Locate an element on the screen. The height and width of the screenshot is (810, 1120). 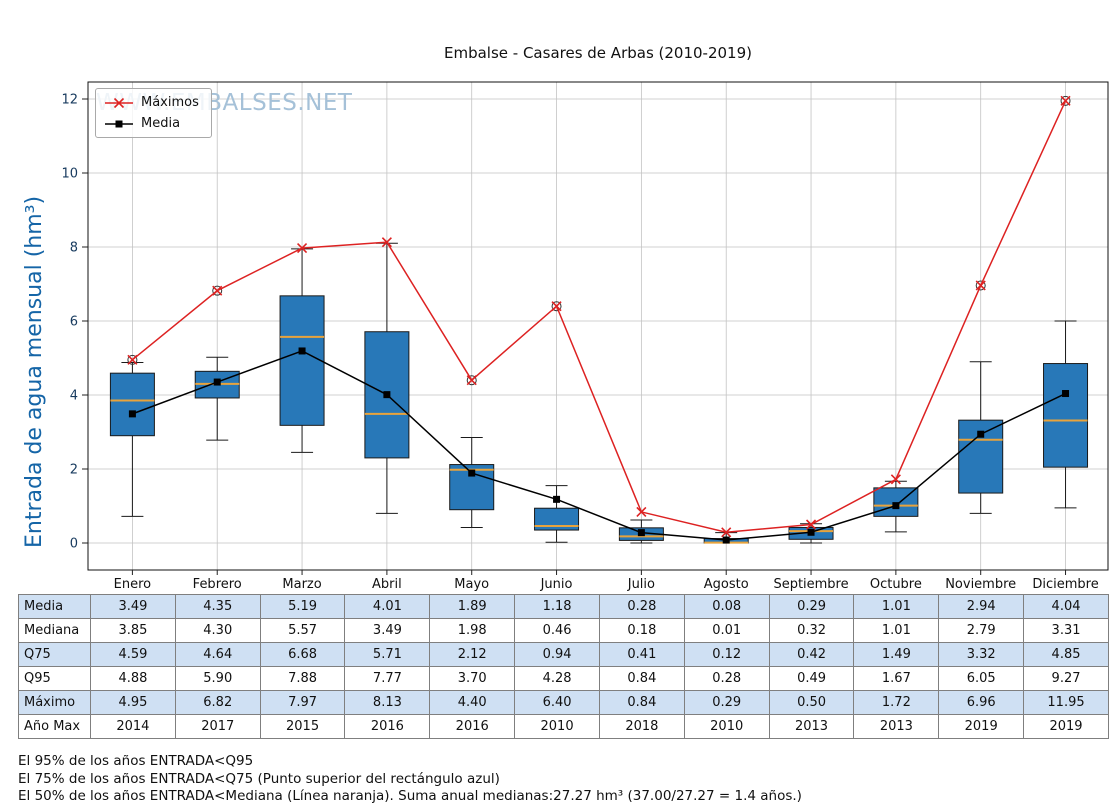
y-axis-label: Entrada de agua mensual (hm³) is located at coordinates (34, 371).